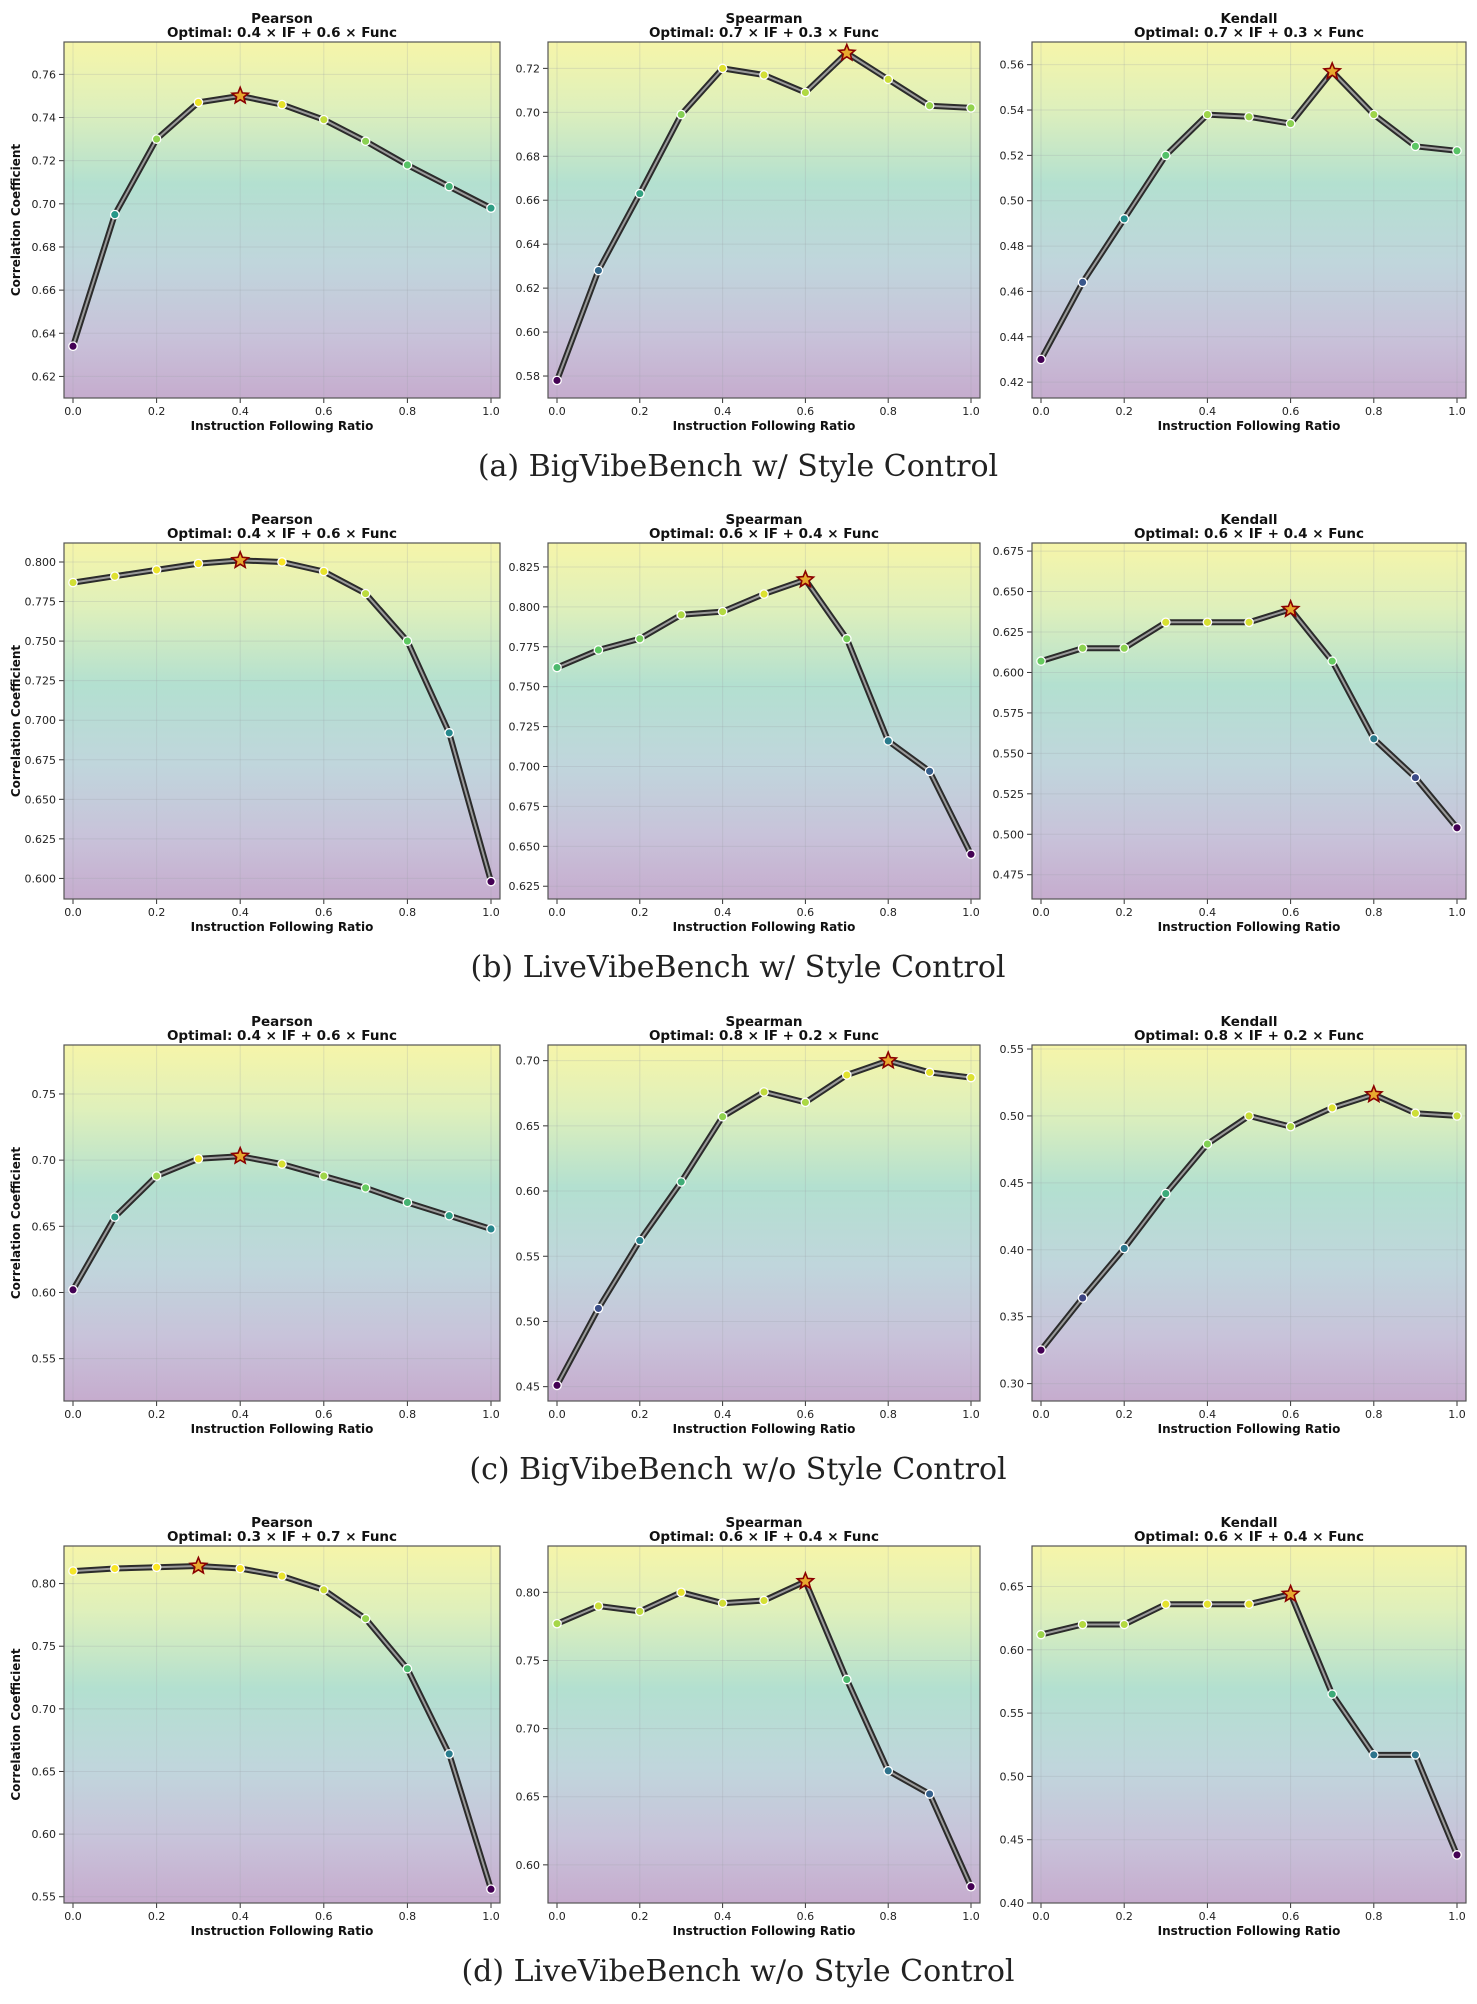 Image resolution: width=1477 pixels, height=2004 pixels. Describe the element at coordinates (1012, 1903) in the screenshot. I see `y-tick-label: 0.40` at that location.